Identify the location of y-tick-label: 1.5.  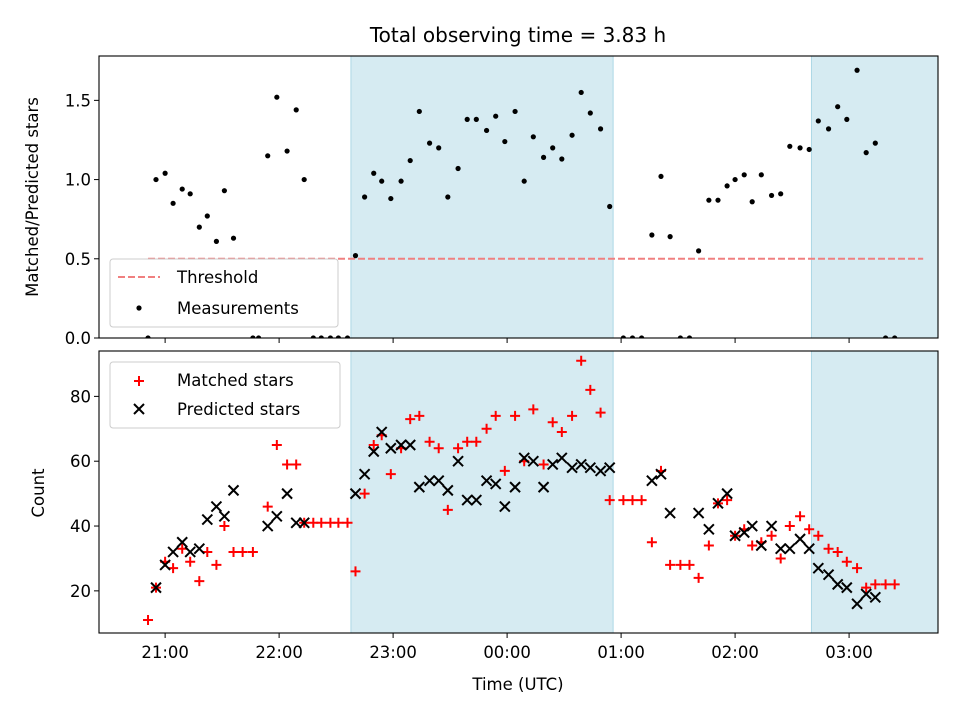
(78, 100).